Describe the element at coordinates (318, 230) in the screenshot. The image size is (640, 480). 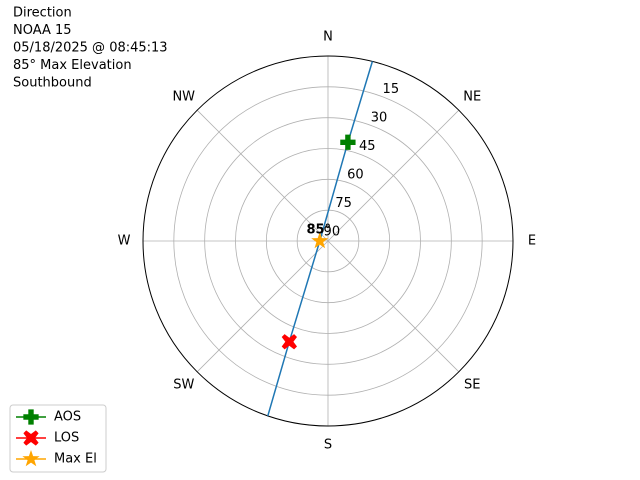
I see `annotation: 85°` at that location.